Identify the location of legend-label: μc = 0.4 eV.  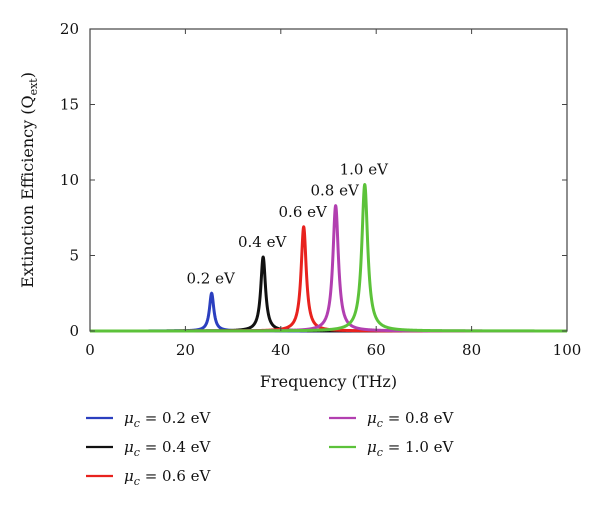
(168, 448).